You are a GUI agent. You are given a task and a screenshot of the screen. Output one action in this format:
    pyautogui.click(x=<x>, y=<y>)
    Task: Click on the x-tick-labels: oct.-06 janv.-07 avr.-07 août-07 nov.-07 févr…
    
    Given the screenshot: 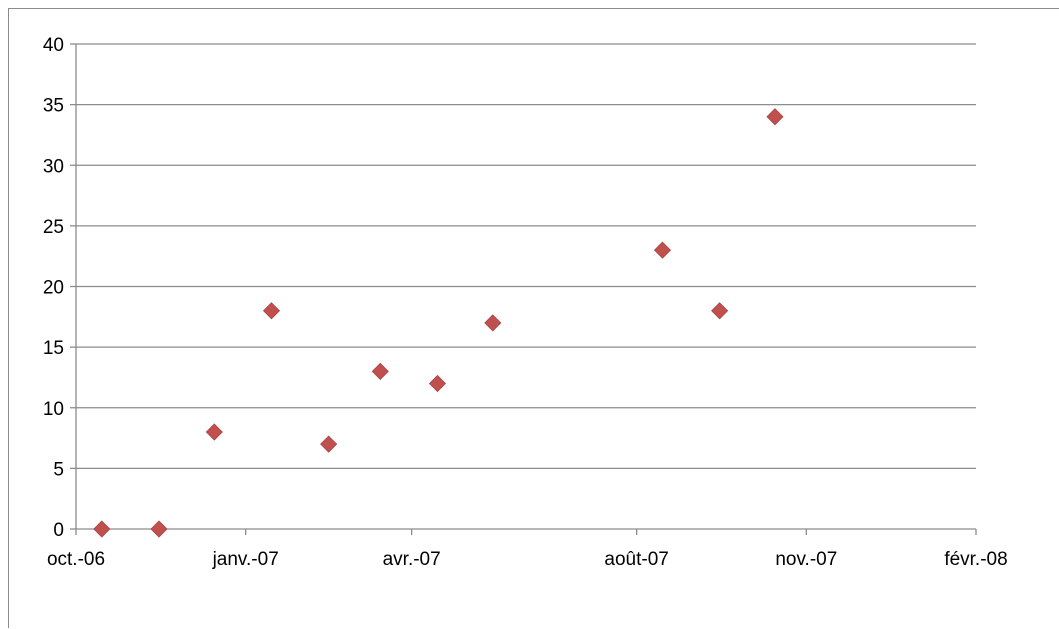 What is the action you would take?
    pyautogui.click(x=527, y=559)
    